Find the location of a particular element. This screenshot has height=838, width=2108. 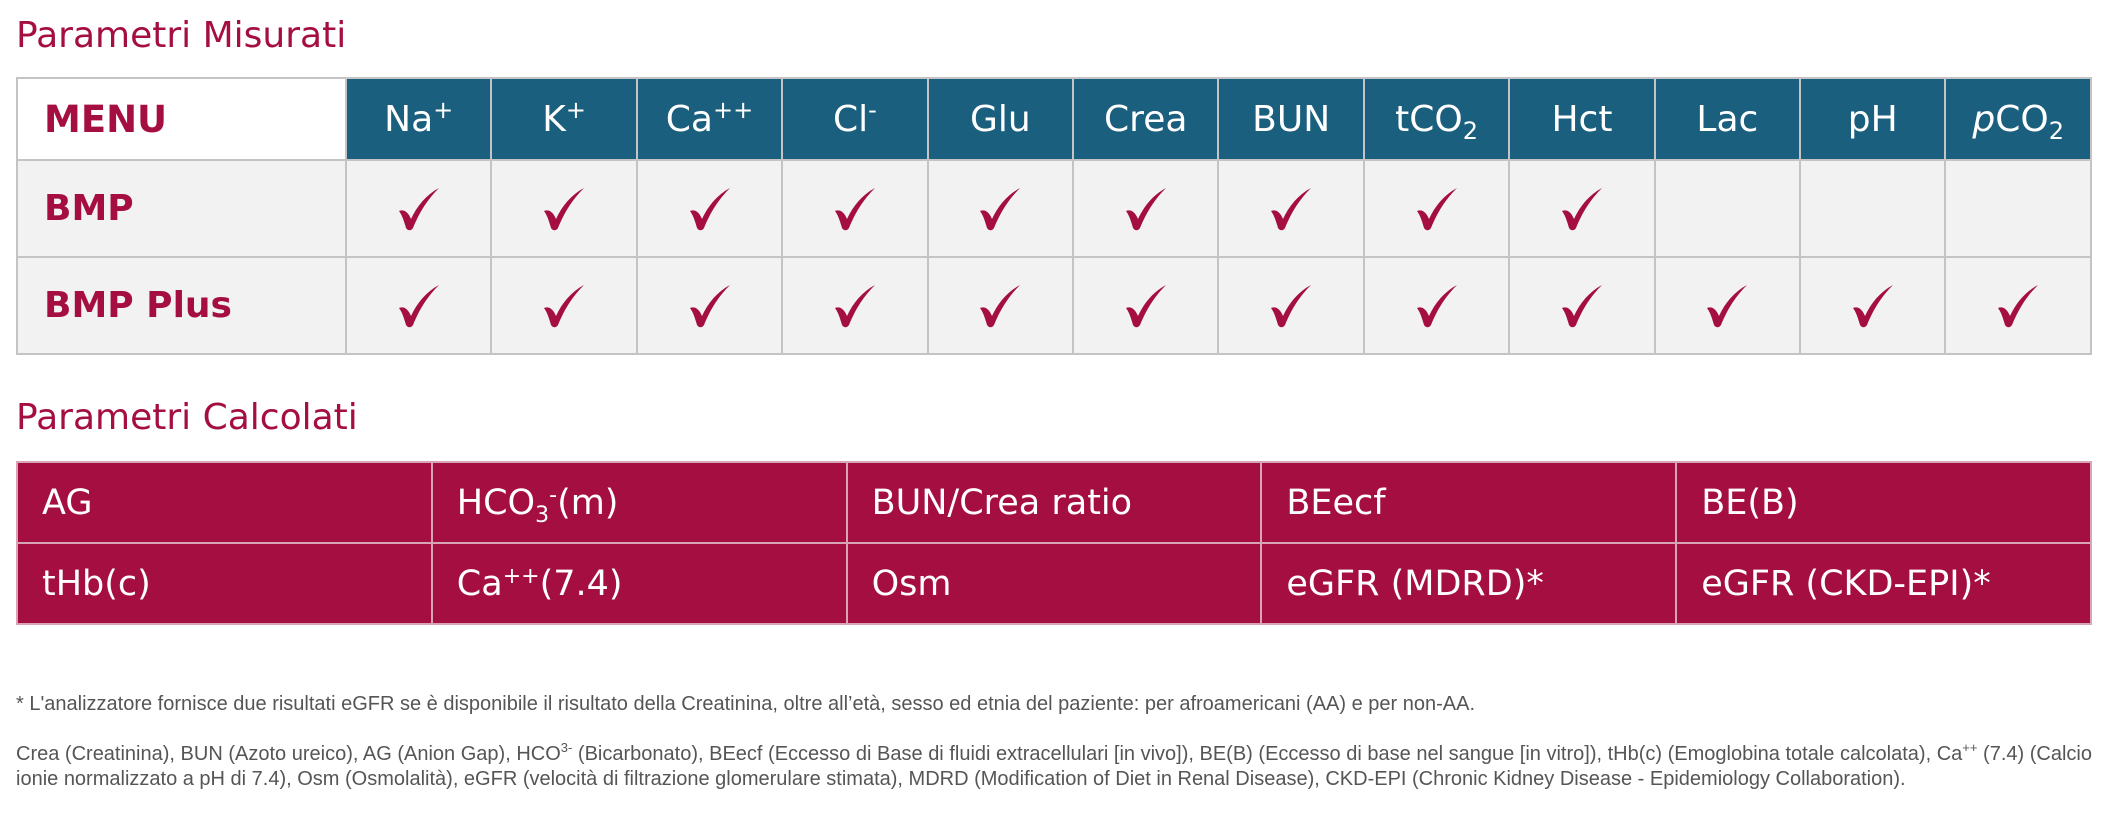

calc-cell-egfr-ckd-epi: eGFR (CKD-EPI)* is located at coordinates (1883, 583).